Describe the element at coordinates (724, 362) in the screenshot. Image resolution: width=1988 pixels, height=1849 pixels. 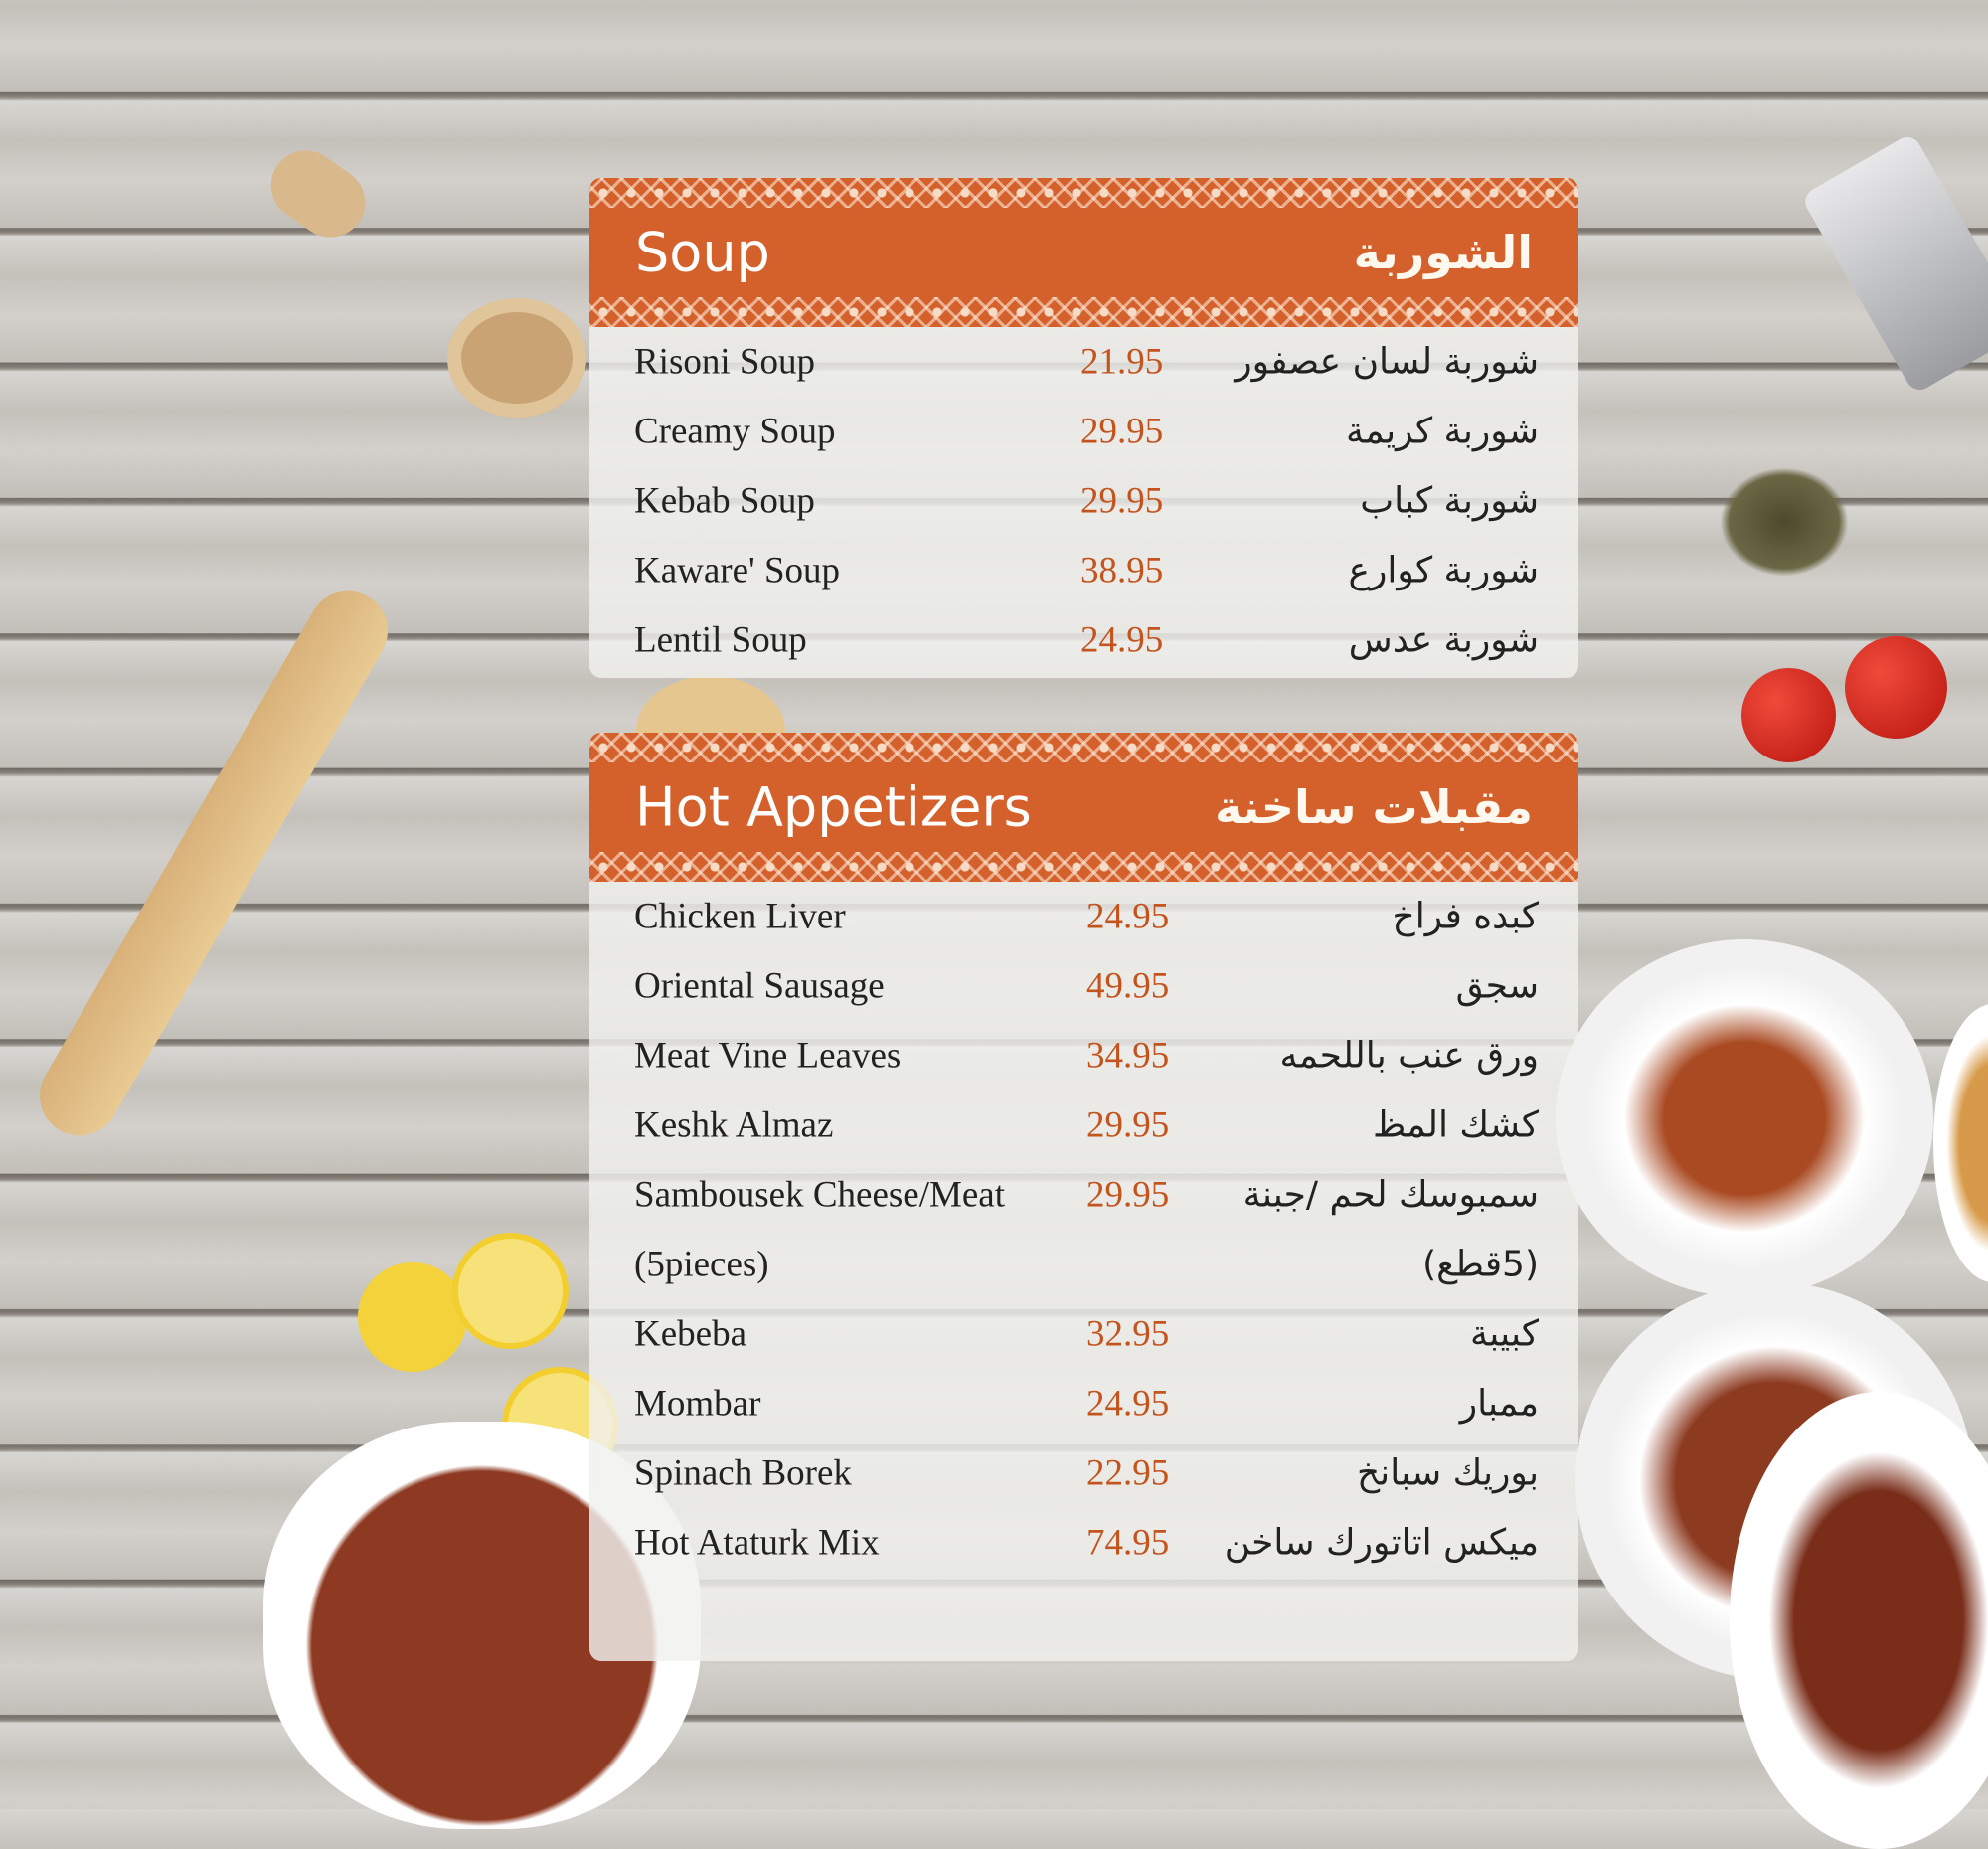
I see `item-name-en: Risoni Soup` at that location.